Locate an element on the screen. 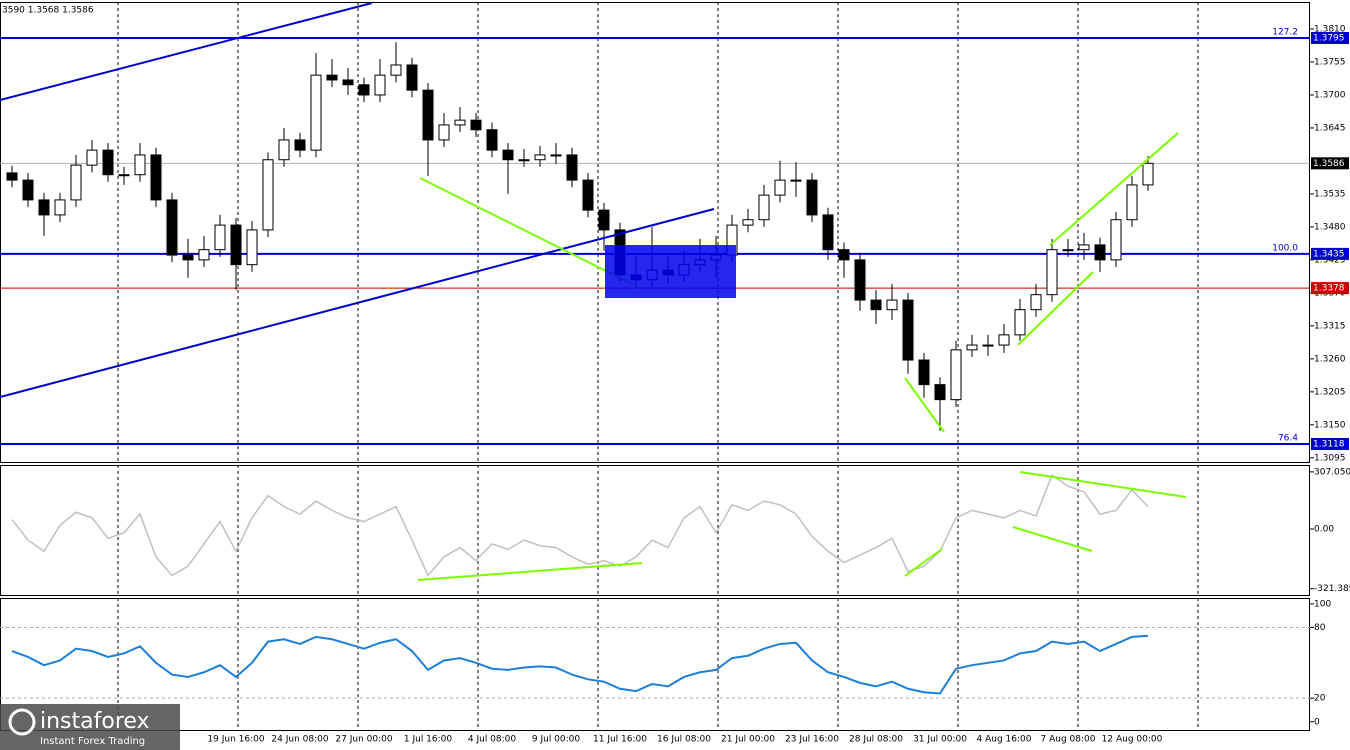 This screenshot has height=750, width=1350. fib-label: 76.4 is located at coordinates (1288, 439).